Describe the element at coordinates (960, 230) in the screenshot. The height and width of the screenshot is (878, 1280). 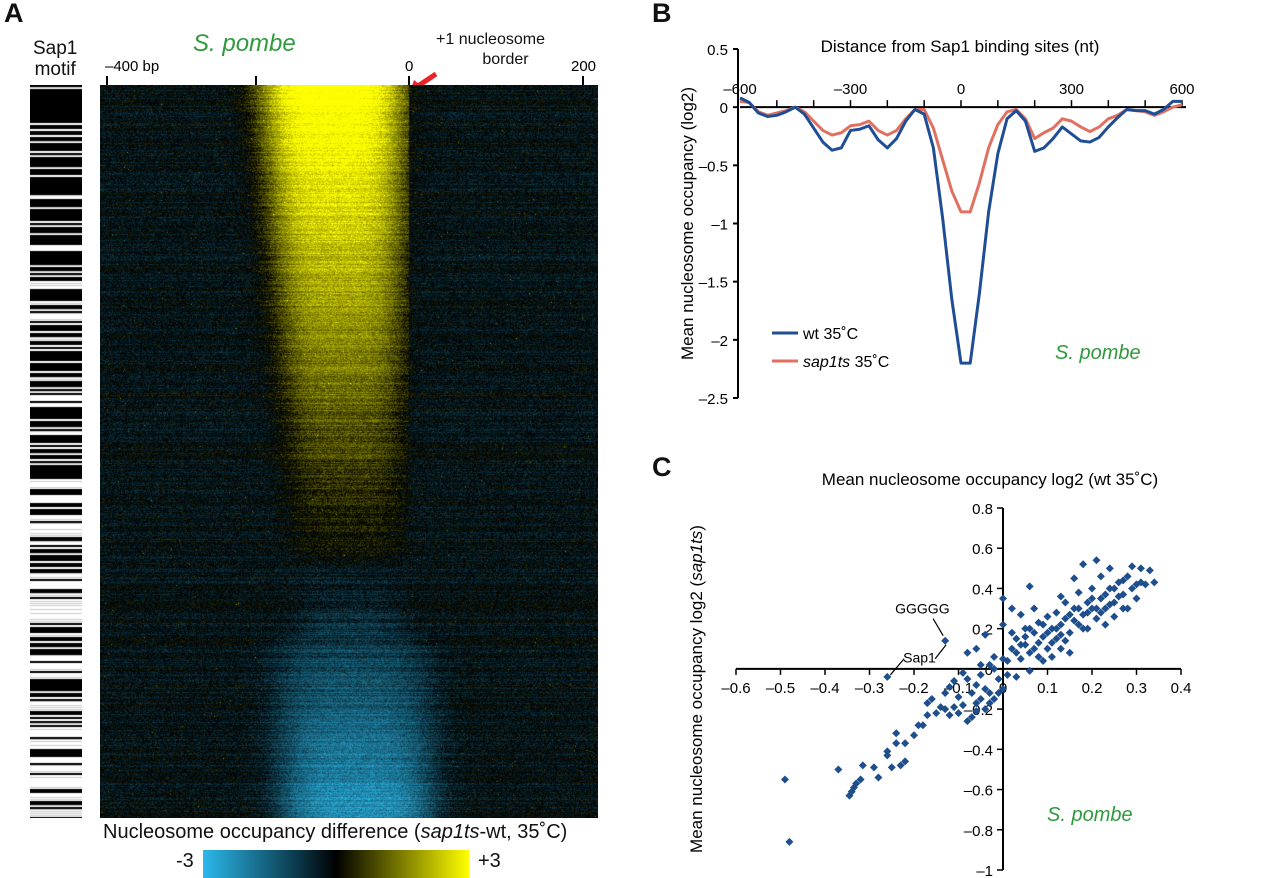
I see `series-line-wt` at that location.